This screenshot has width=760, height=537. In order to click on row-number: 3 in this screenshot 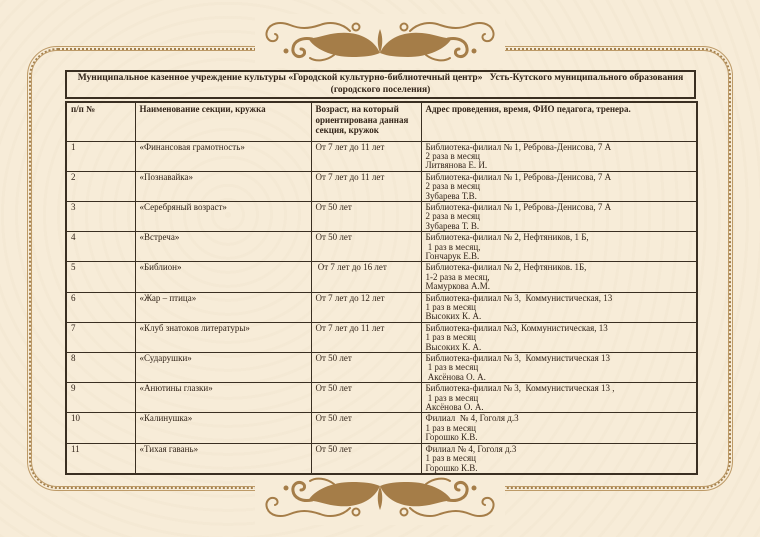, I will do `click(100, 216)`.